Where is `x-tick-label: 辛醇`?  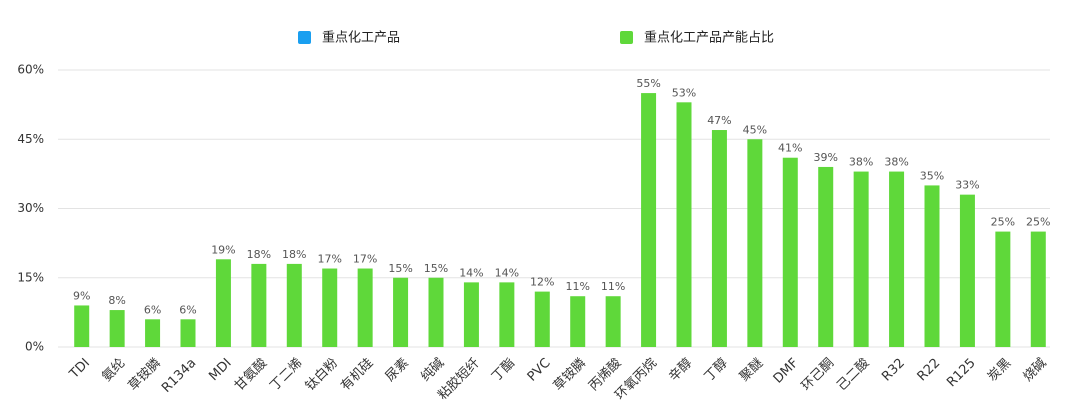 x-tick-label: 辛醇 is located at coordinates (681, 370).